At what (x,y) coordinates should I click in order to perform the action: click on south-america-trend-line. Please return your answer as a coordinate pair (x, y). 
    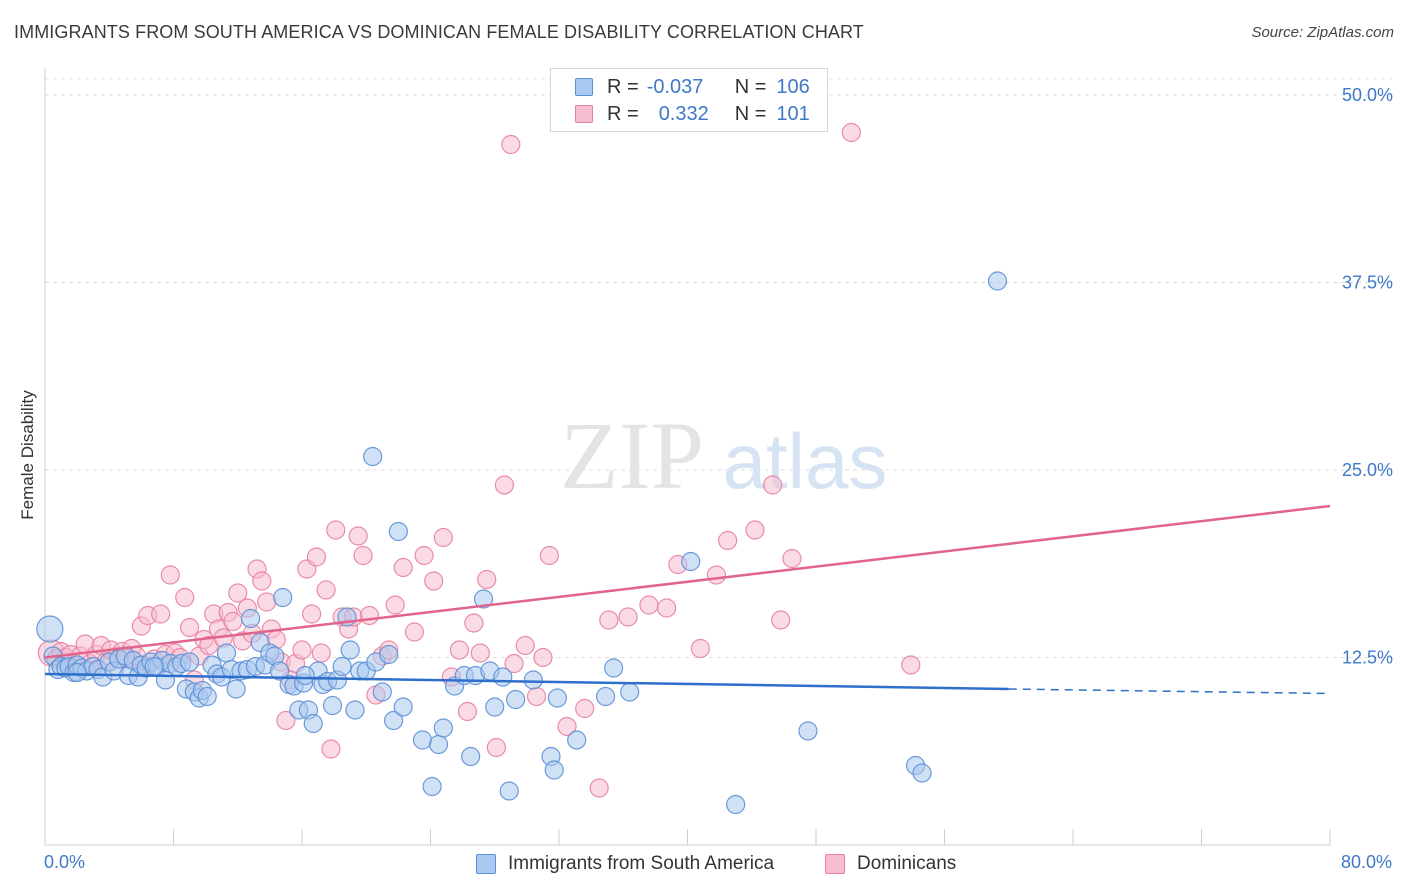
    Looking at the image, I should click on (526, 681).